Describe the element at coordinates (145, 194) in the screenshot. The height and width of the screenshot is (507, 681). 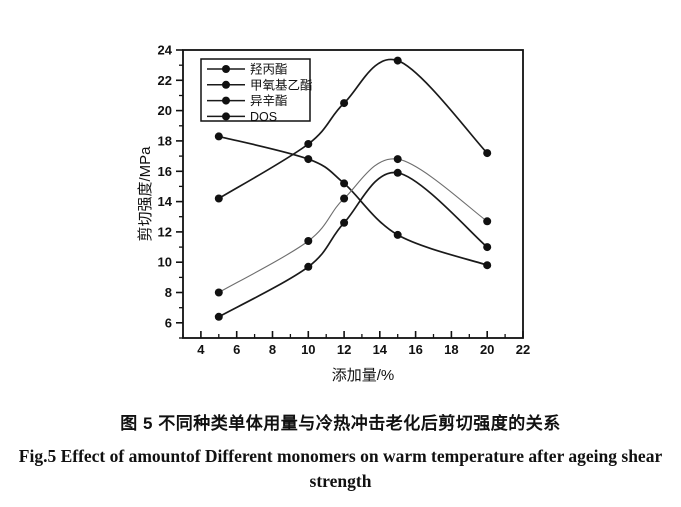
I see `y-axis-label: 剪切强度/MPa` at that location.